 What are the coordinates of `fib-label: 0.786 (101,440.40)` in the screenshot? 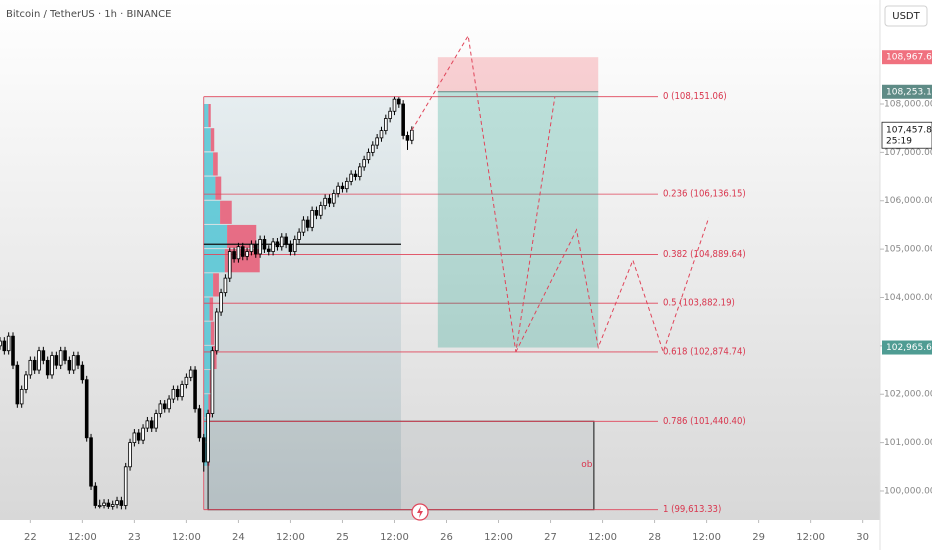 It's located at (704, 421).